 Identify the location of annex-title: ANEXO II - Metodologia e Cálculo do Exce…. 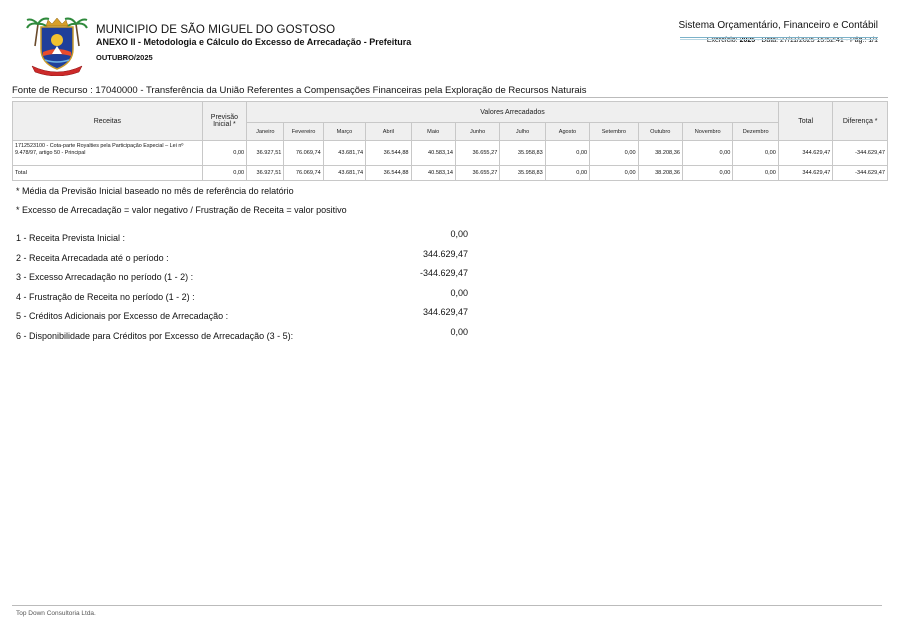
(254, 42).